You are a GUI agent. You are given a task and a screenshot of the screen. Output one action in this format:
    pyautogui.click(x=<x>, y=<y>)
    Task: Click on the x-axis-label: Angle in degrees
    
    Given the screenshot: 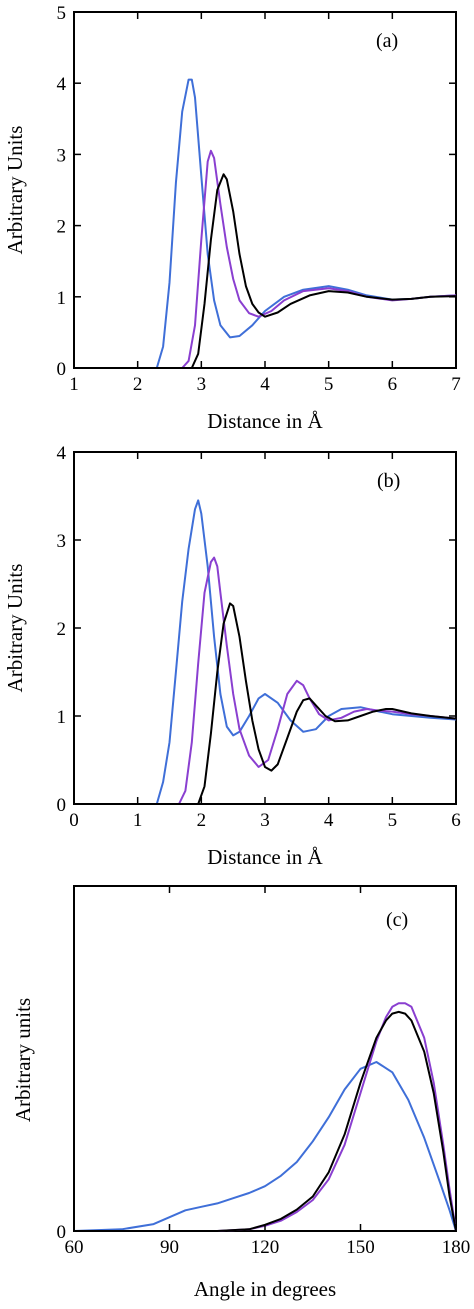 What is the action you would take?
    pyautogui.click(x=265, y=1289)
    